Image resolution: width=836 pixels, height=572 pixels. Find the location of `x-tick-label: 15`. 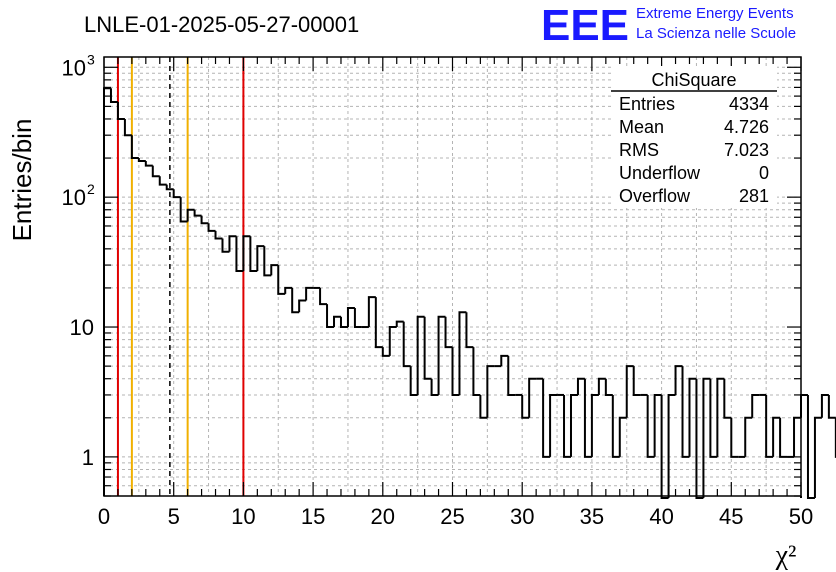

x-tick-label: 15 is located at coordinates (313, 516).